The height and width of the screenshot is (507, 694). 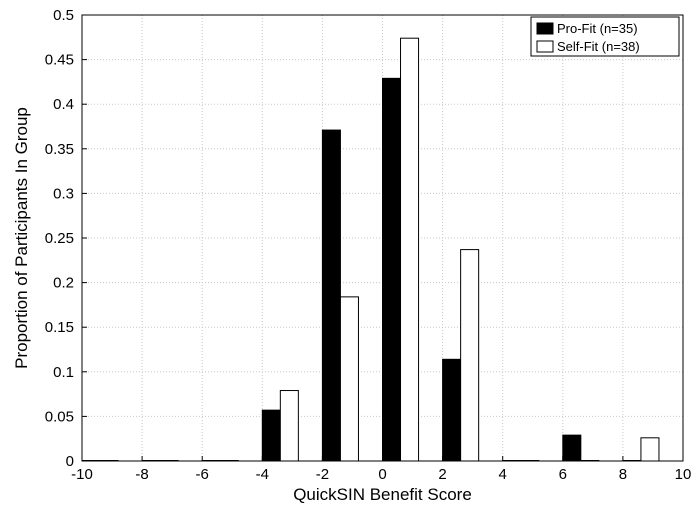 What do you see at coordinates (545, 46) in the screenshot?
I see `legend-swatch-self-fit` at bounding box center [545, 46].